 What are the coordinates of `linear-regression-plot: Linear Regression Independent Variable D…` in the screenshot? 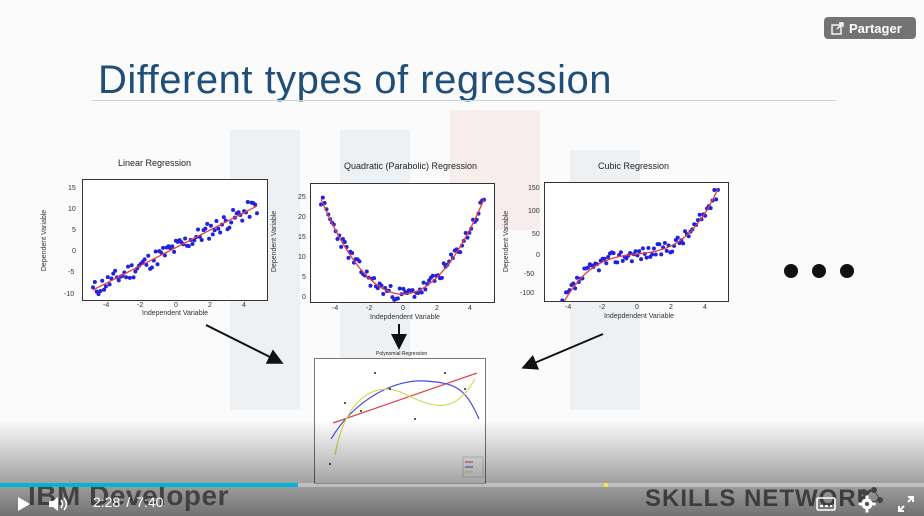 It's located at (158, 240).